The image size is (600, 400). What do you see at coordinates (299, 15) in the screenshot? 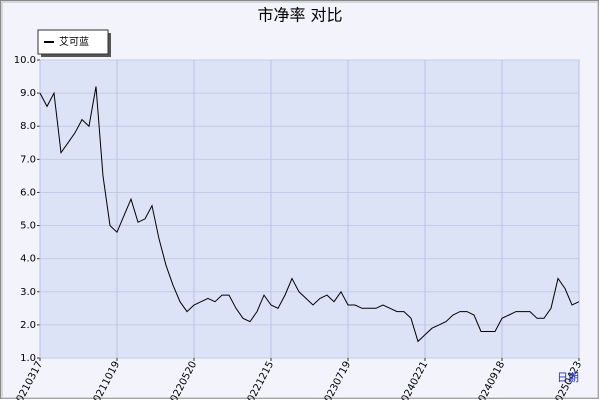
I see `chart-title: 市净率 对比` at bounding box center [299, 15].